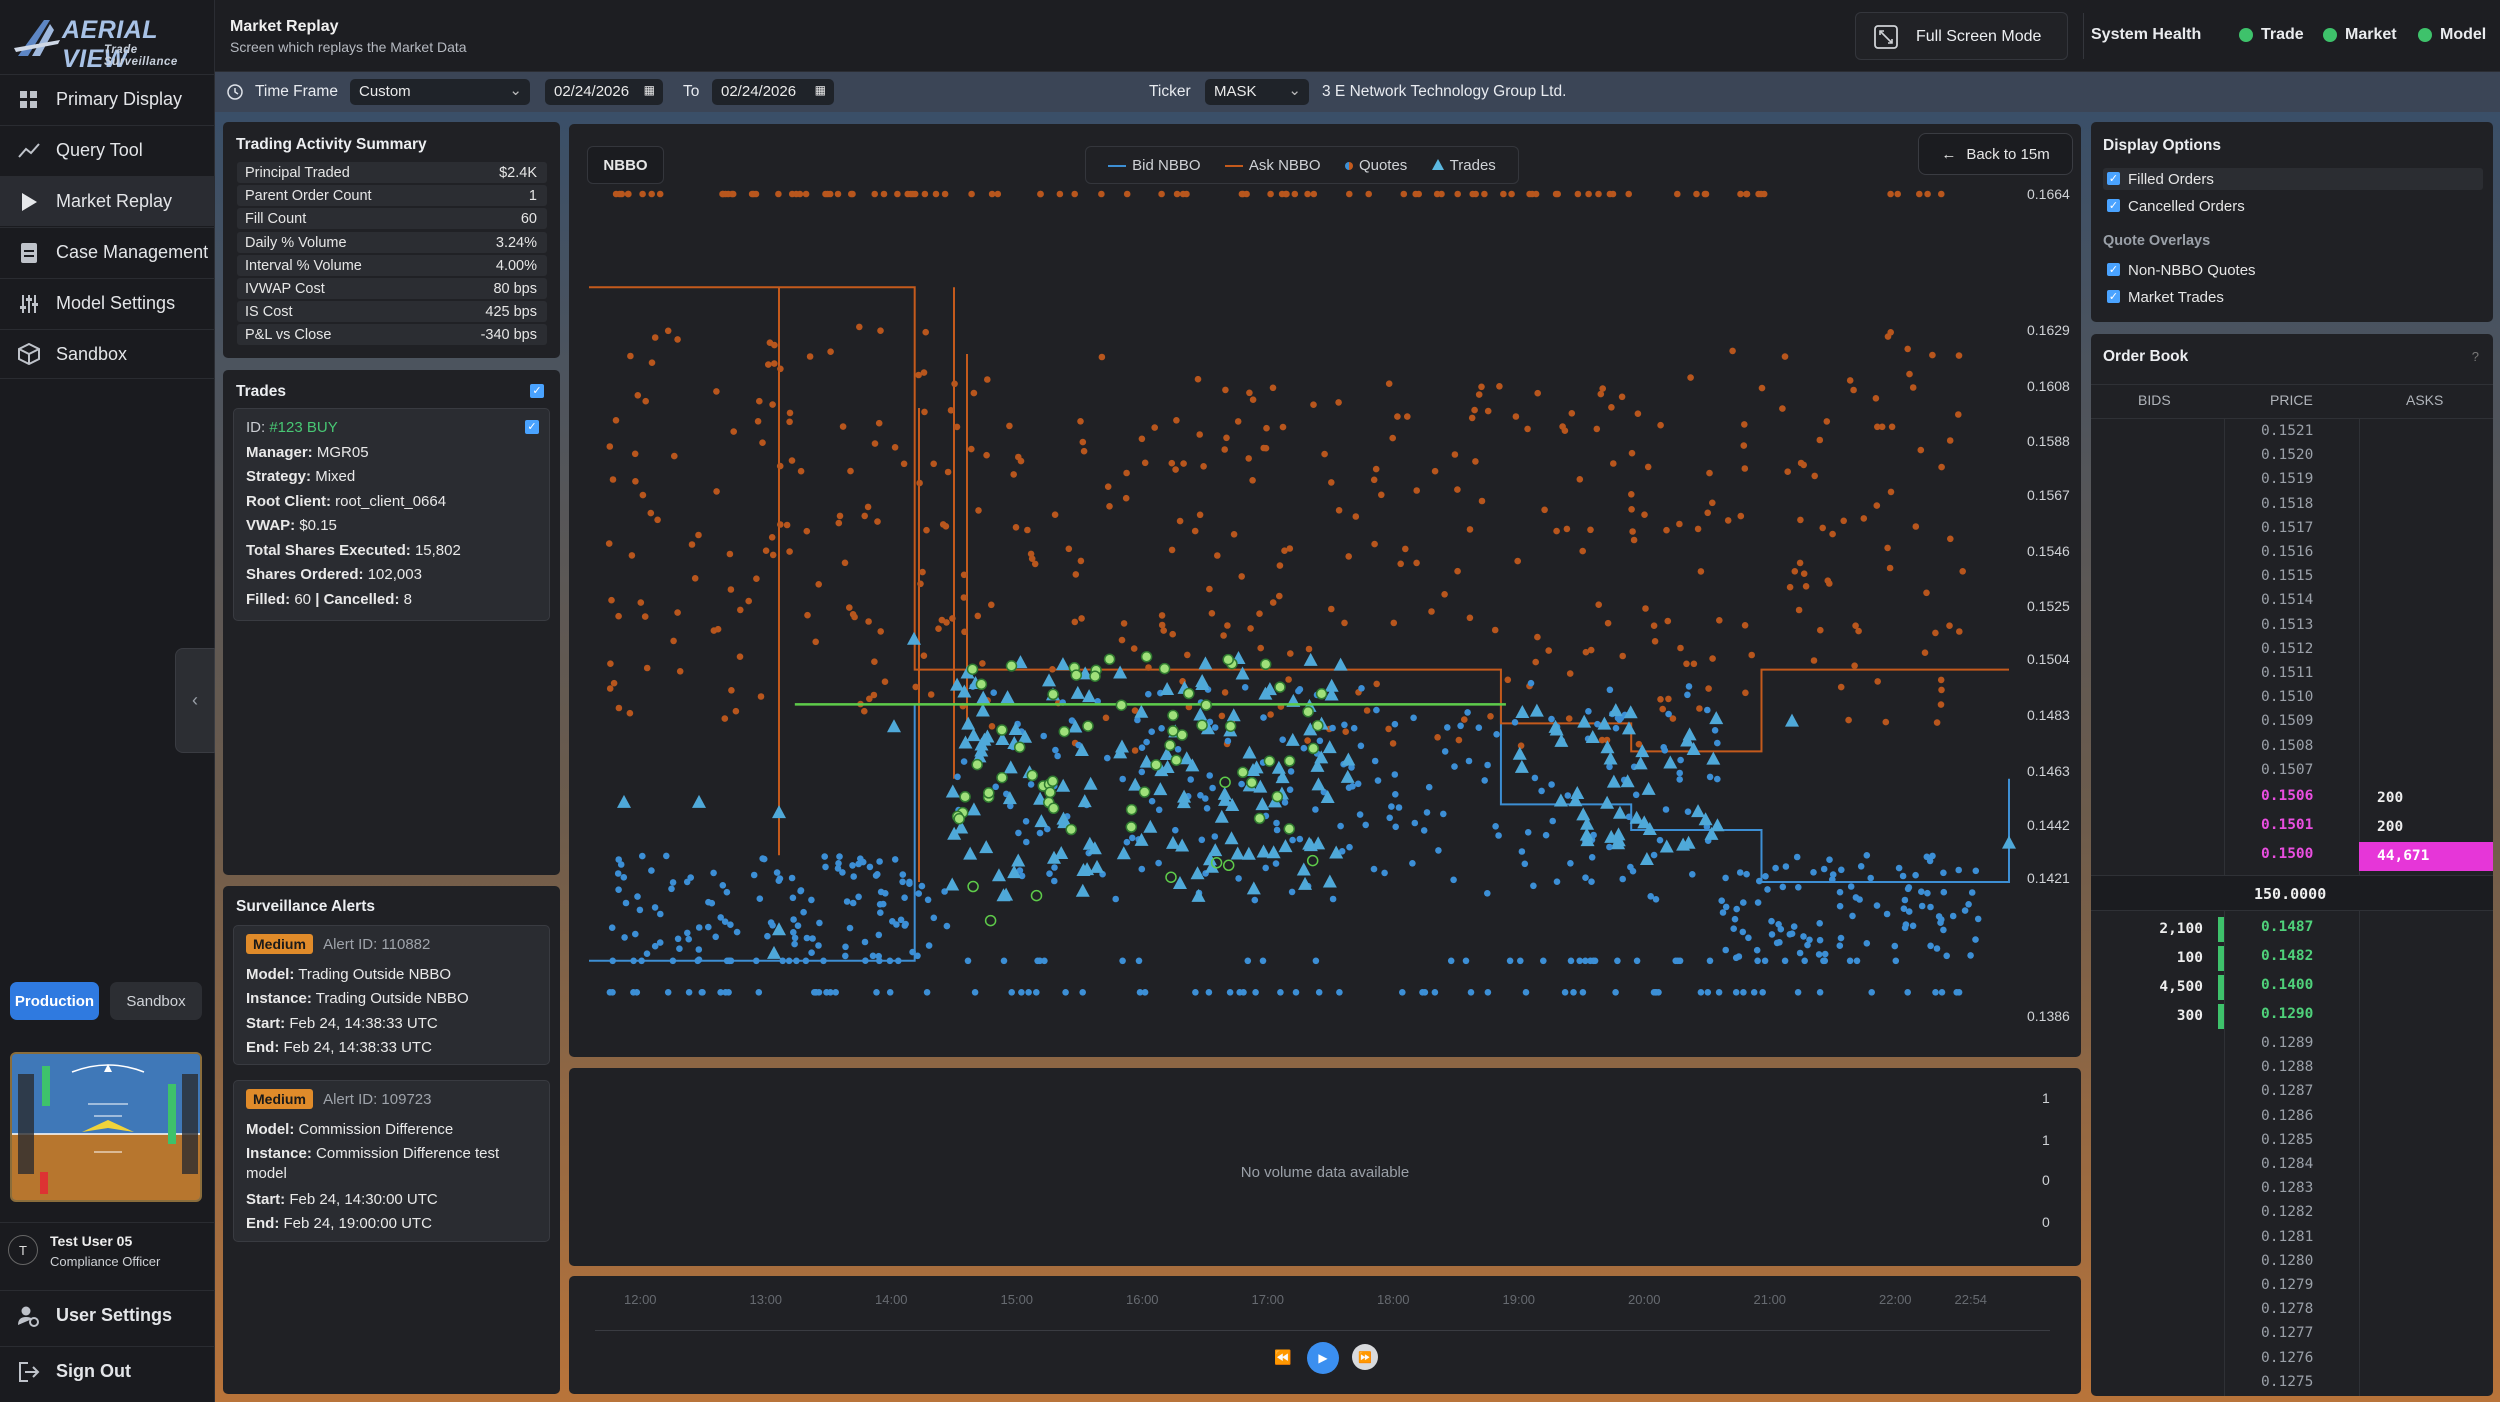 The image size is (2500, 1402). Describe the element at coordinates (2292, 1164) in the screenshot. I see `order-book-row: 0.1284` at that location.